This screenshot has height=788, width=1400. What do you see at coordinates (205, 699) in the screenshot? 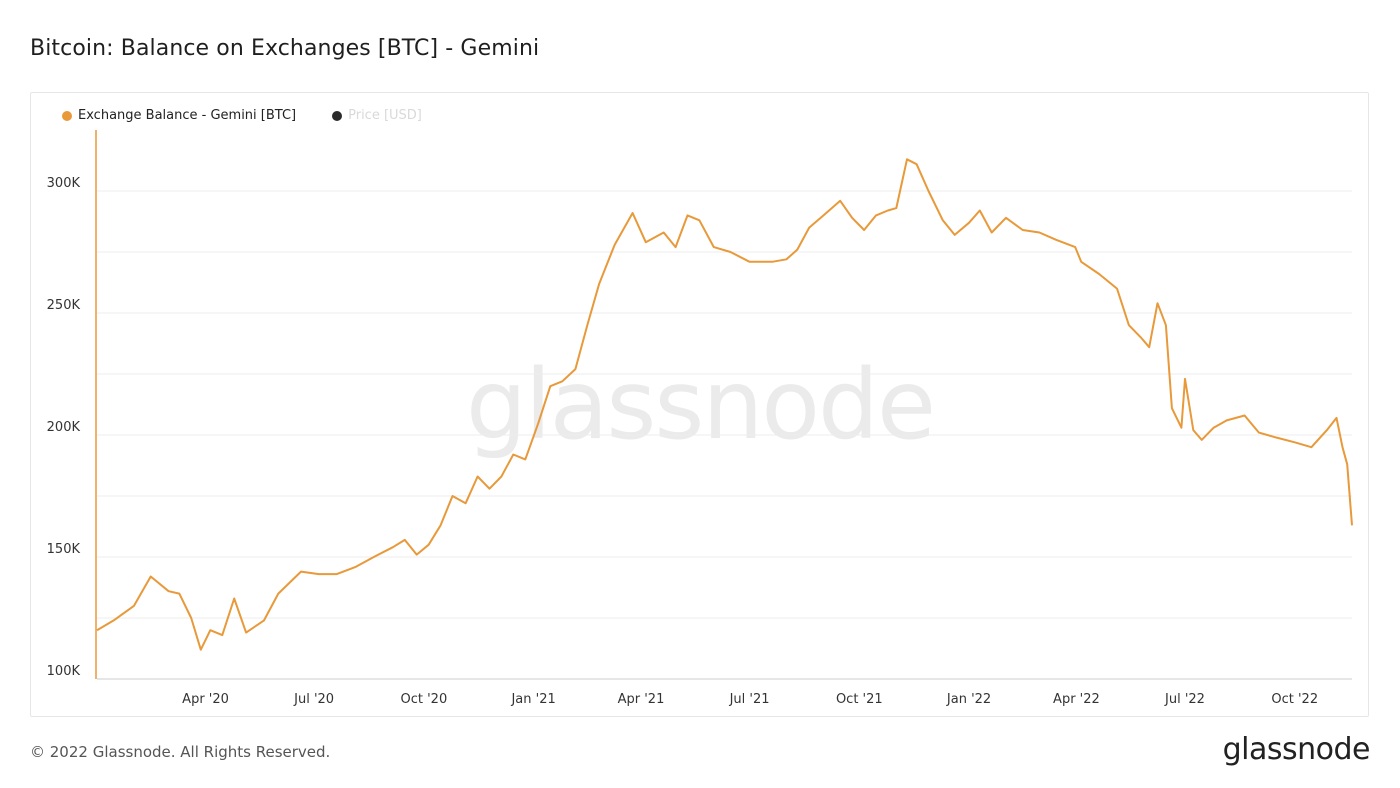
I see `x-tick-label: Apr '20` at bounding box center [205, 699].